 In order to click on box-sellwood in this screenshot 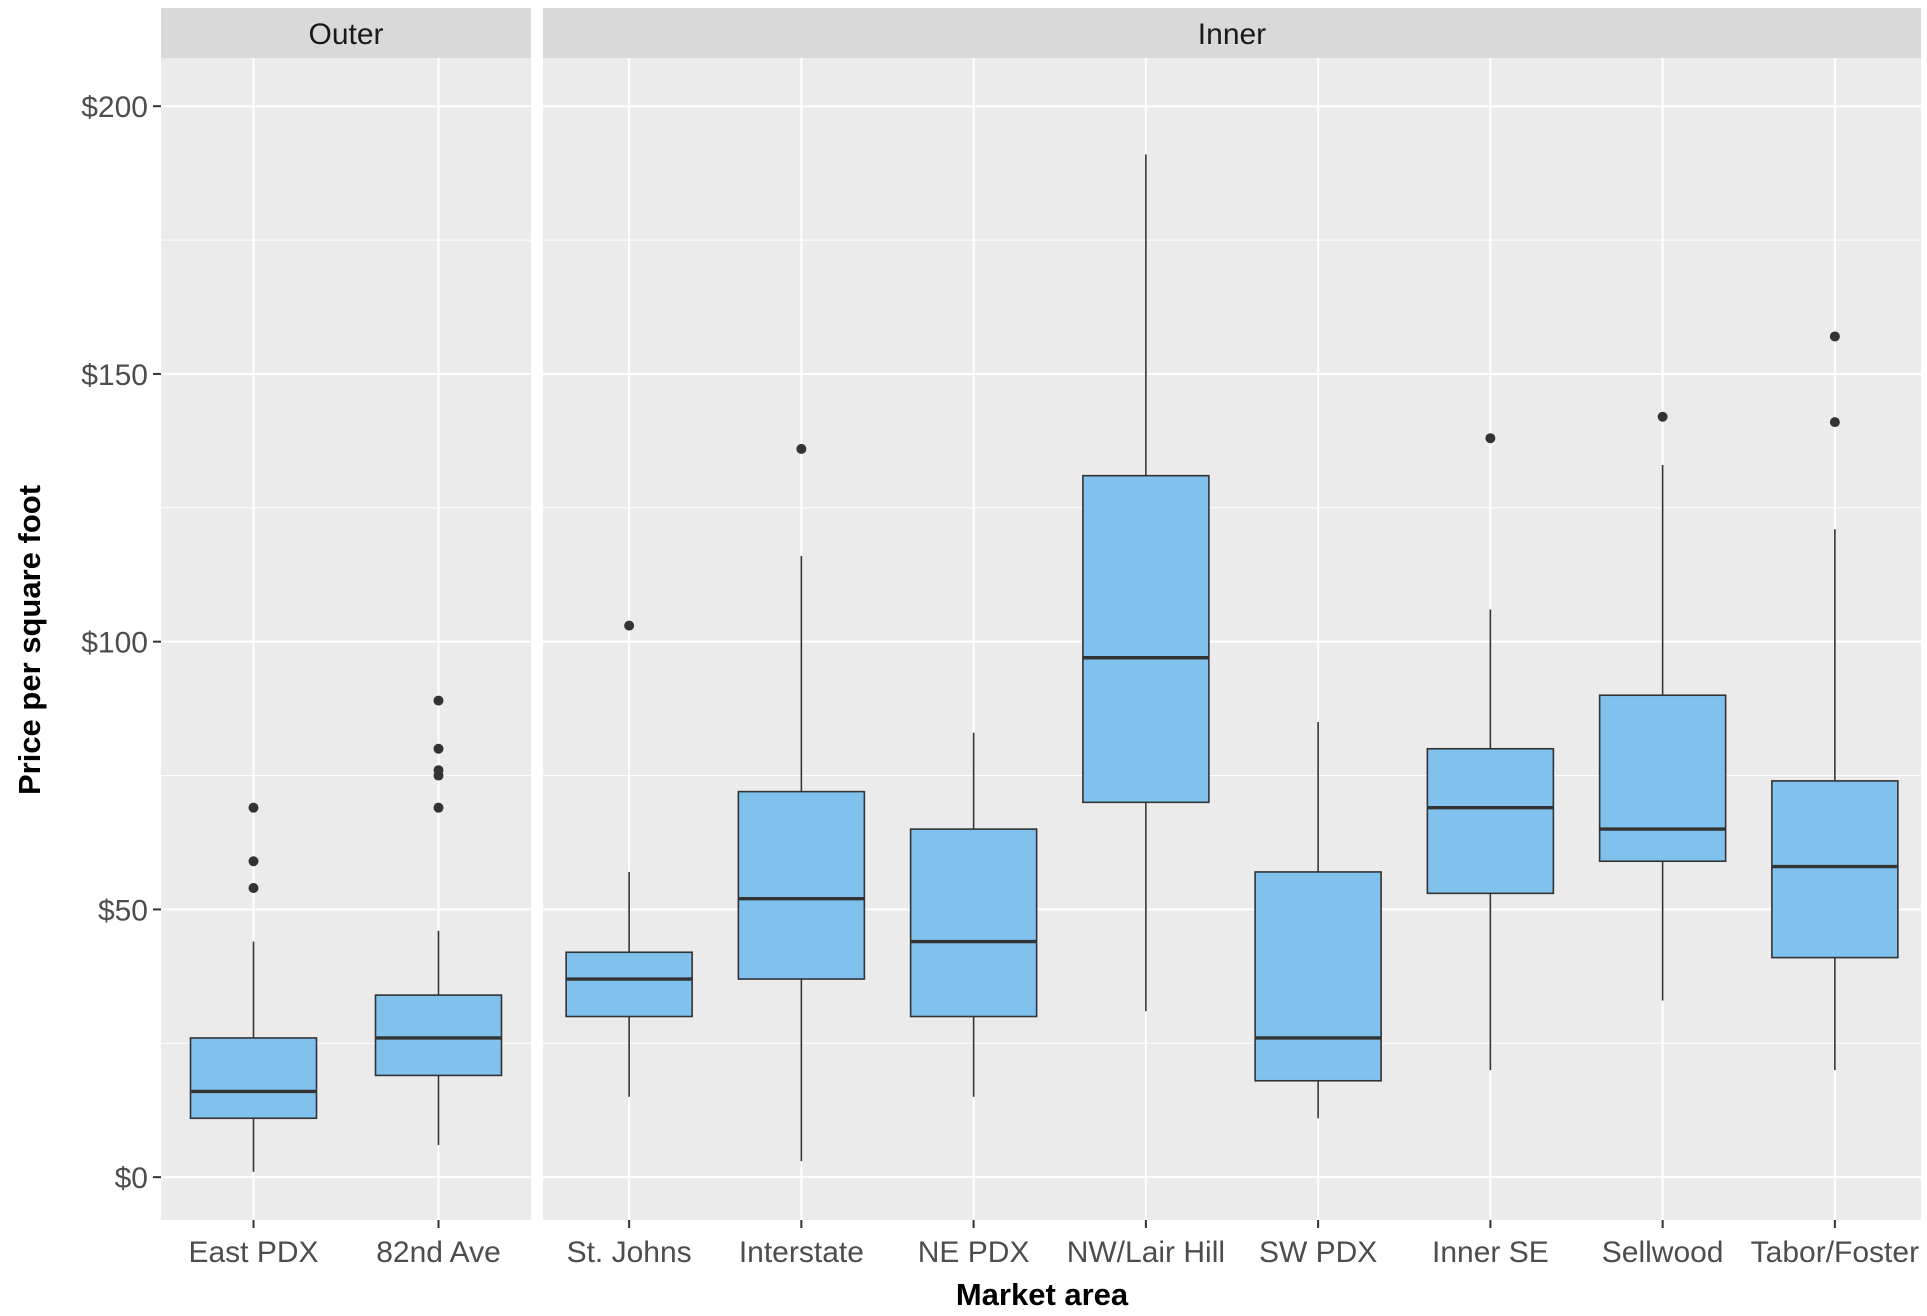, I will do `click(1662, 706)`.